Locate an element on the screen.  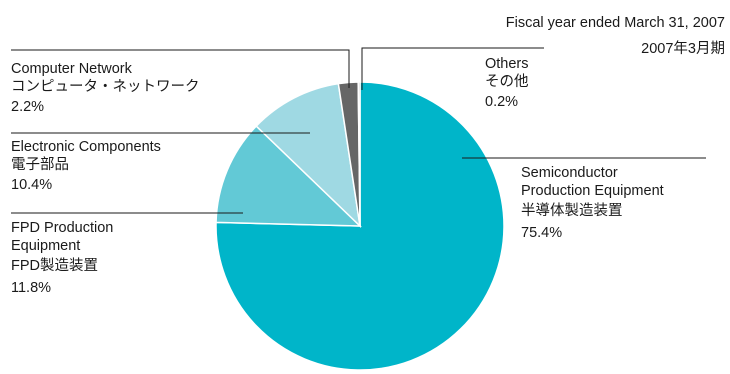
label-semiconductor-en: Semiconductor is located at coordinates (569, 173).